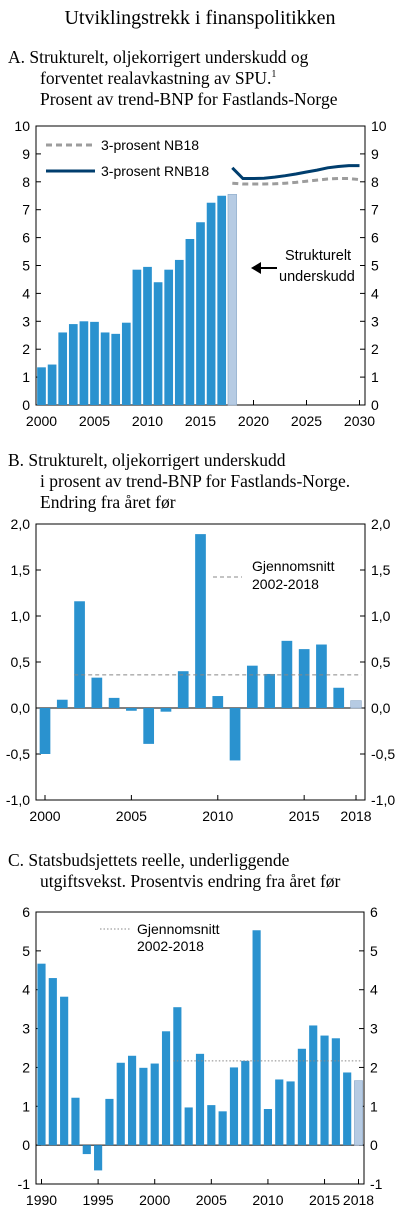  What do you see at coordinates (317, 277) in the screenshot?
I see `annotation-label-line2: underskudd` at bounding box center [317, 277].